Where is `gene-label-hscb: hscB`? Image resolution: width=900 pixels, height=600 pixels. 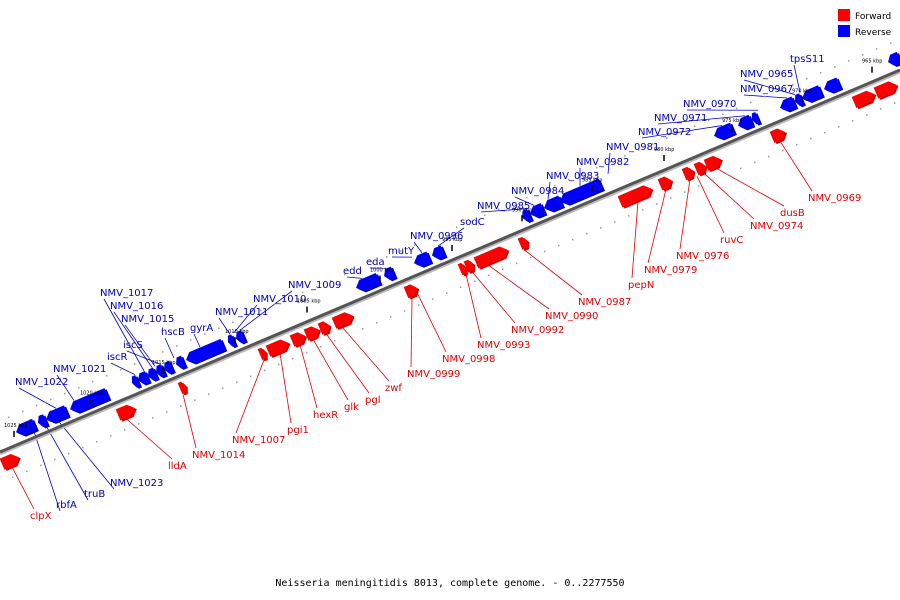 gene-label-hscb: hscB is located at coordinates (173, 332).